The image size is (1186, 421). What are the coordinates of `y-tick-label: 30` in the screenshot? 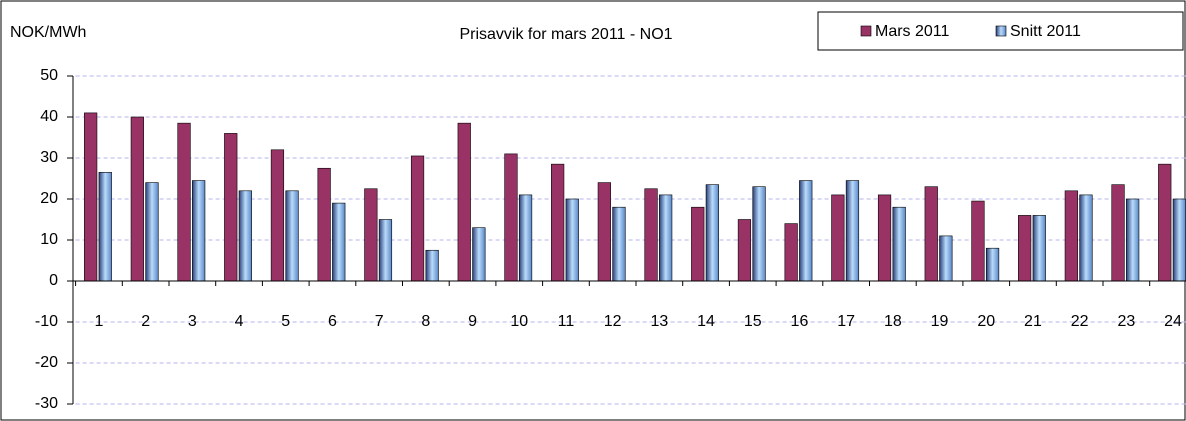 It's located at (49, 157).